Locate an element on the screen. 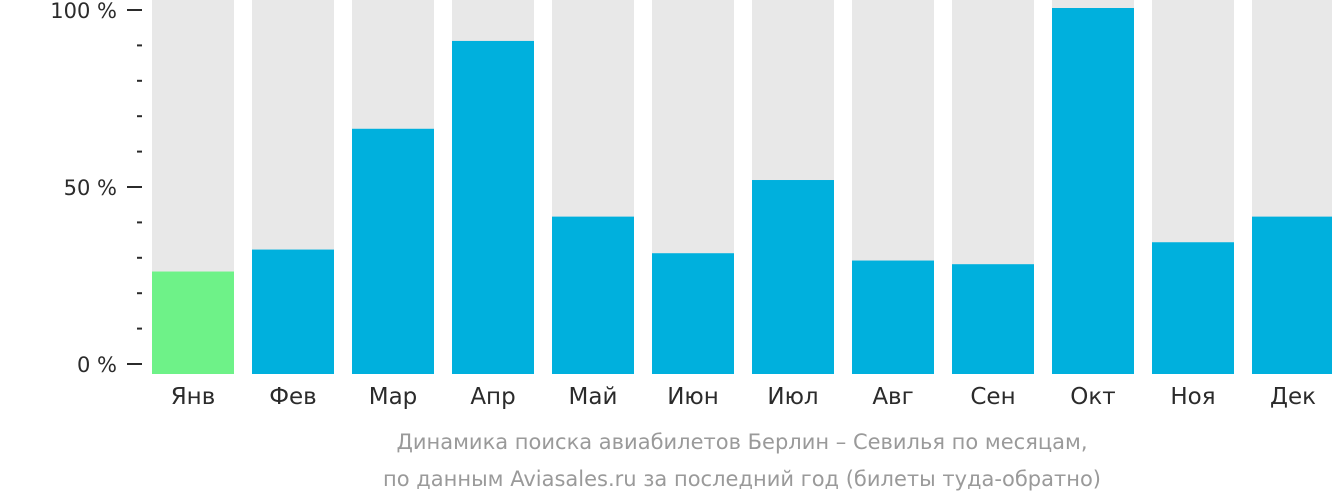 The image size is (1332, 502). x-tick-label: Дек is located at coordinates (1293, 397).